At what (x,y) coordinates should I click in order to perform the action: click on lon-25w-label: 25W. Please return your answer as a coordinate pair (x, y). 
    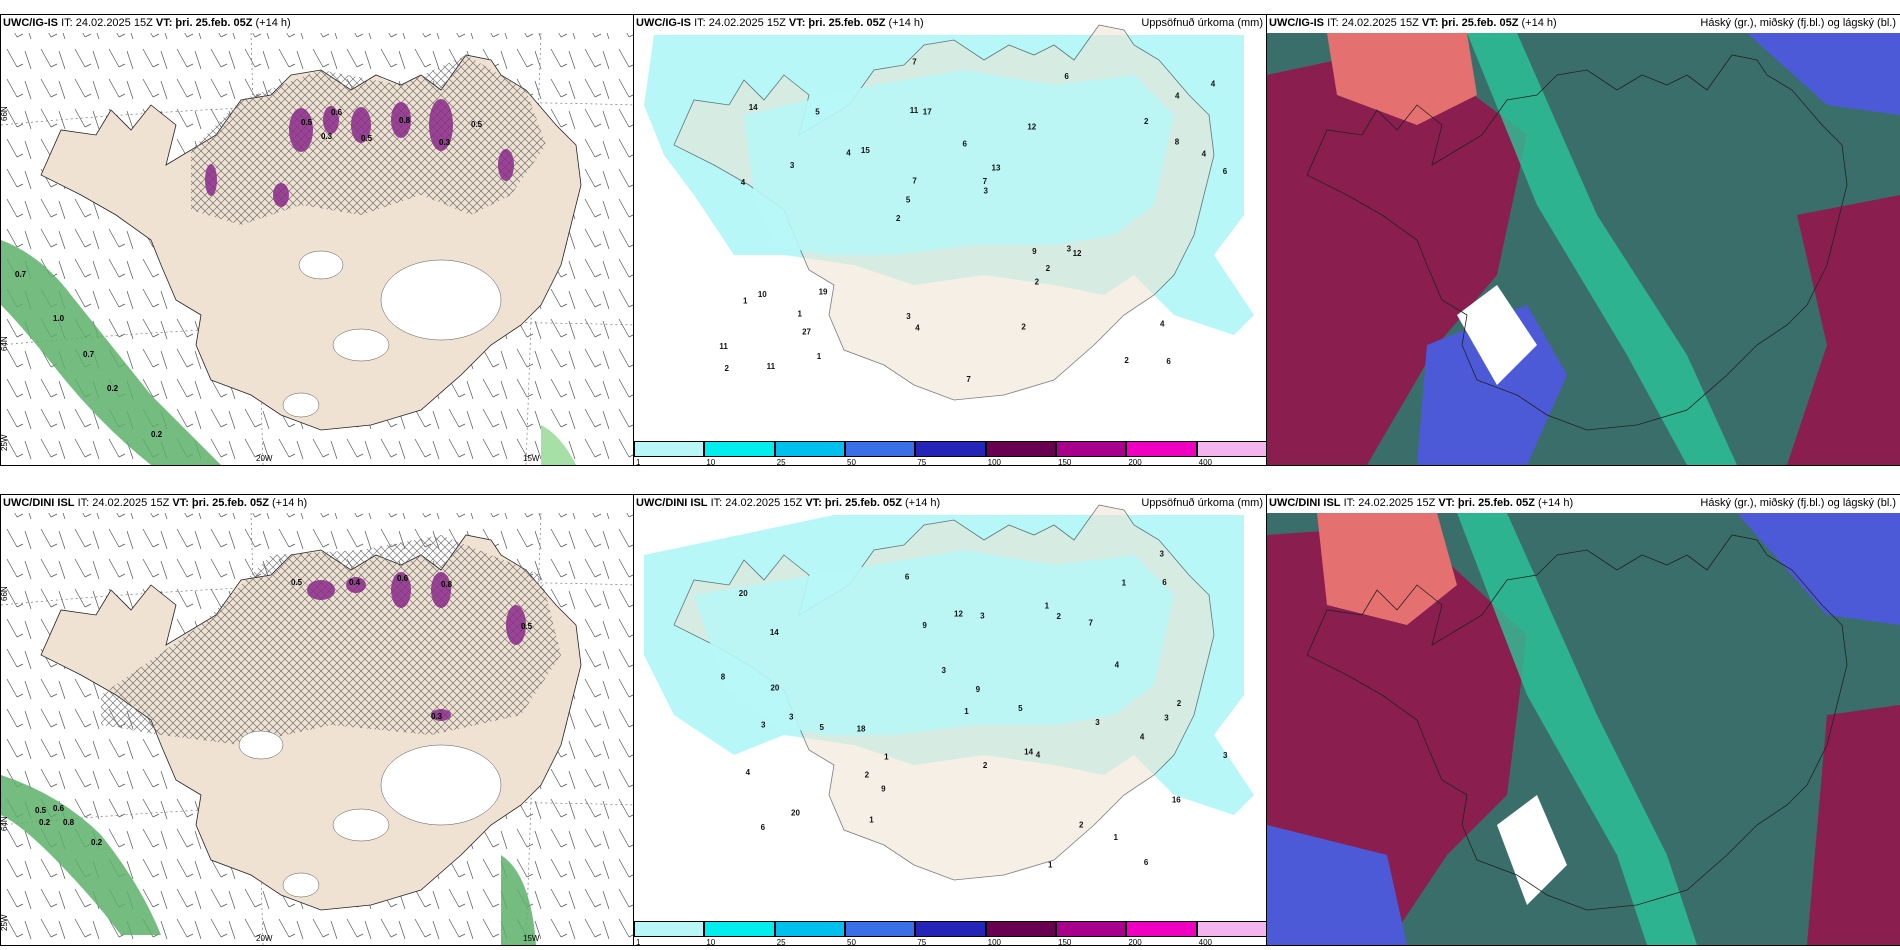
    Looking at the image, I should click on (5, 442).